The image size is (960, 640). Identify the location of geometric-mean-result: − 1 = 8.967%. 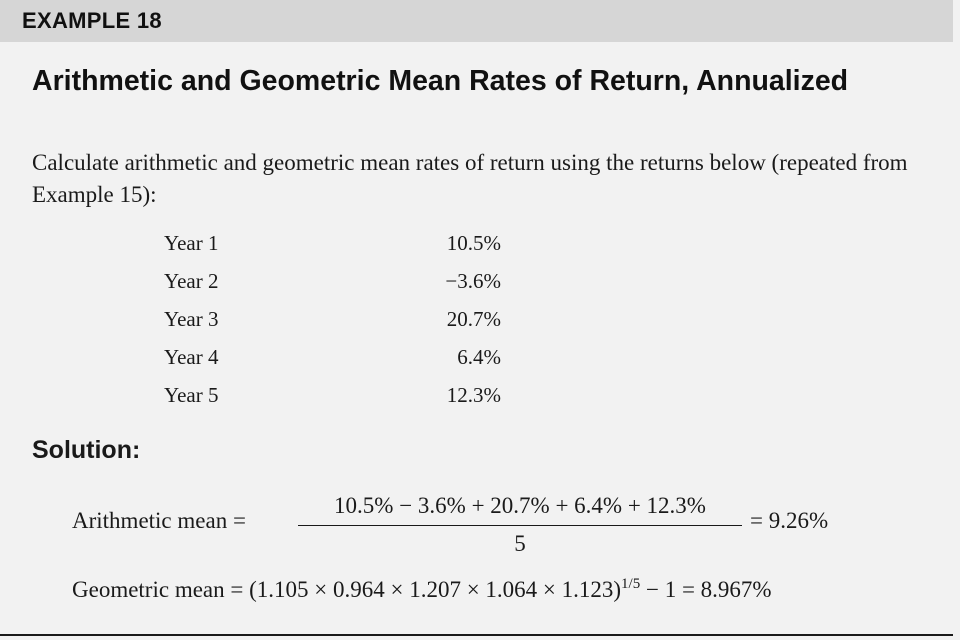
(706, 589).